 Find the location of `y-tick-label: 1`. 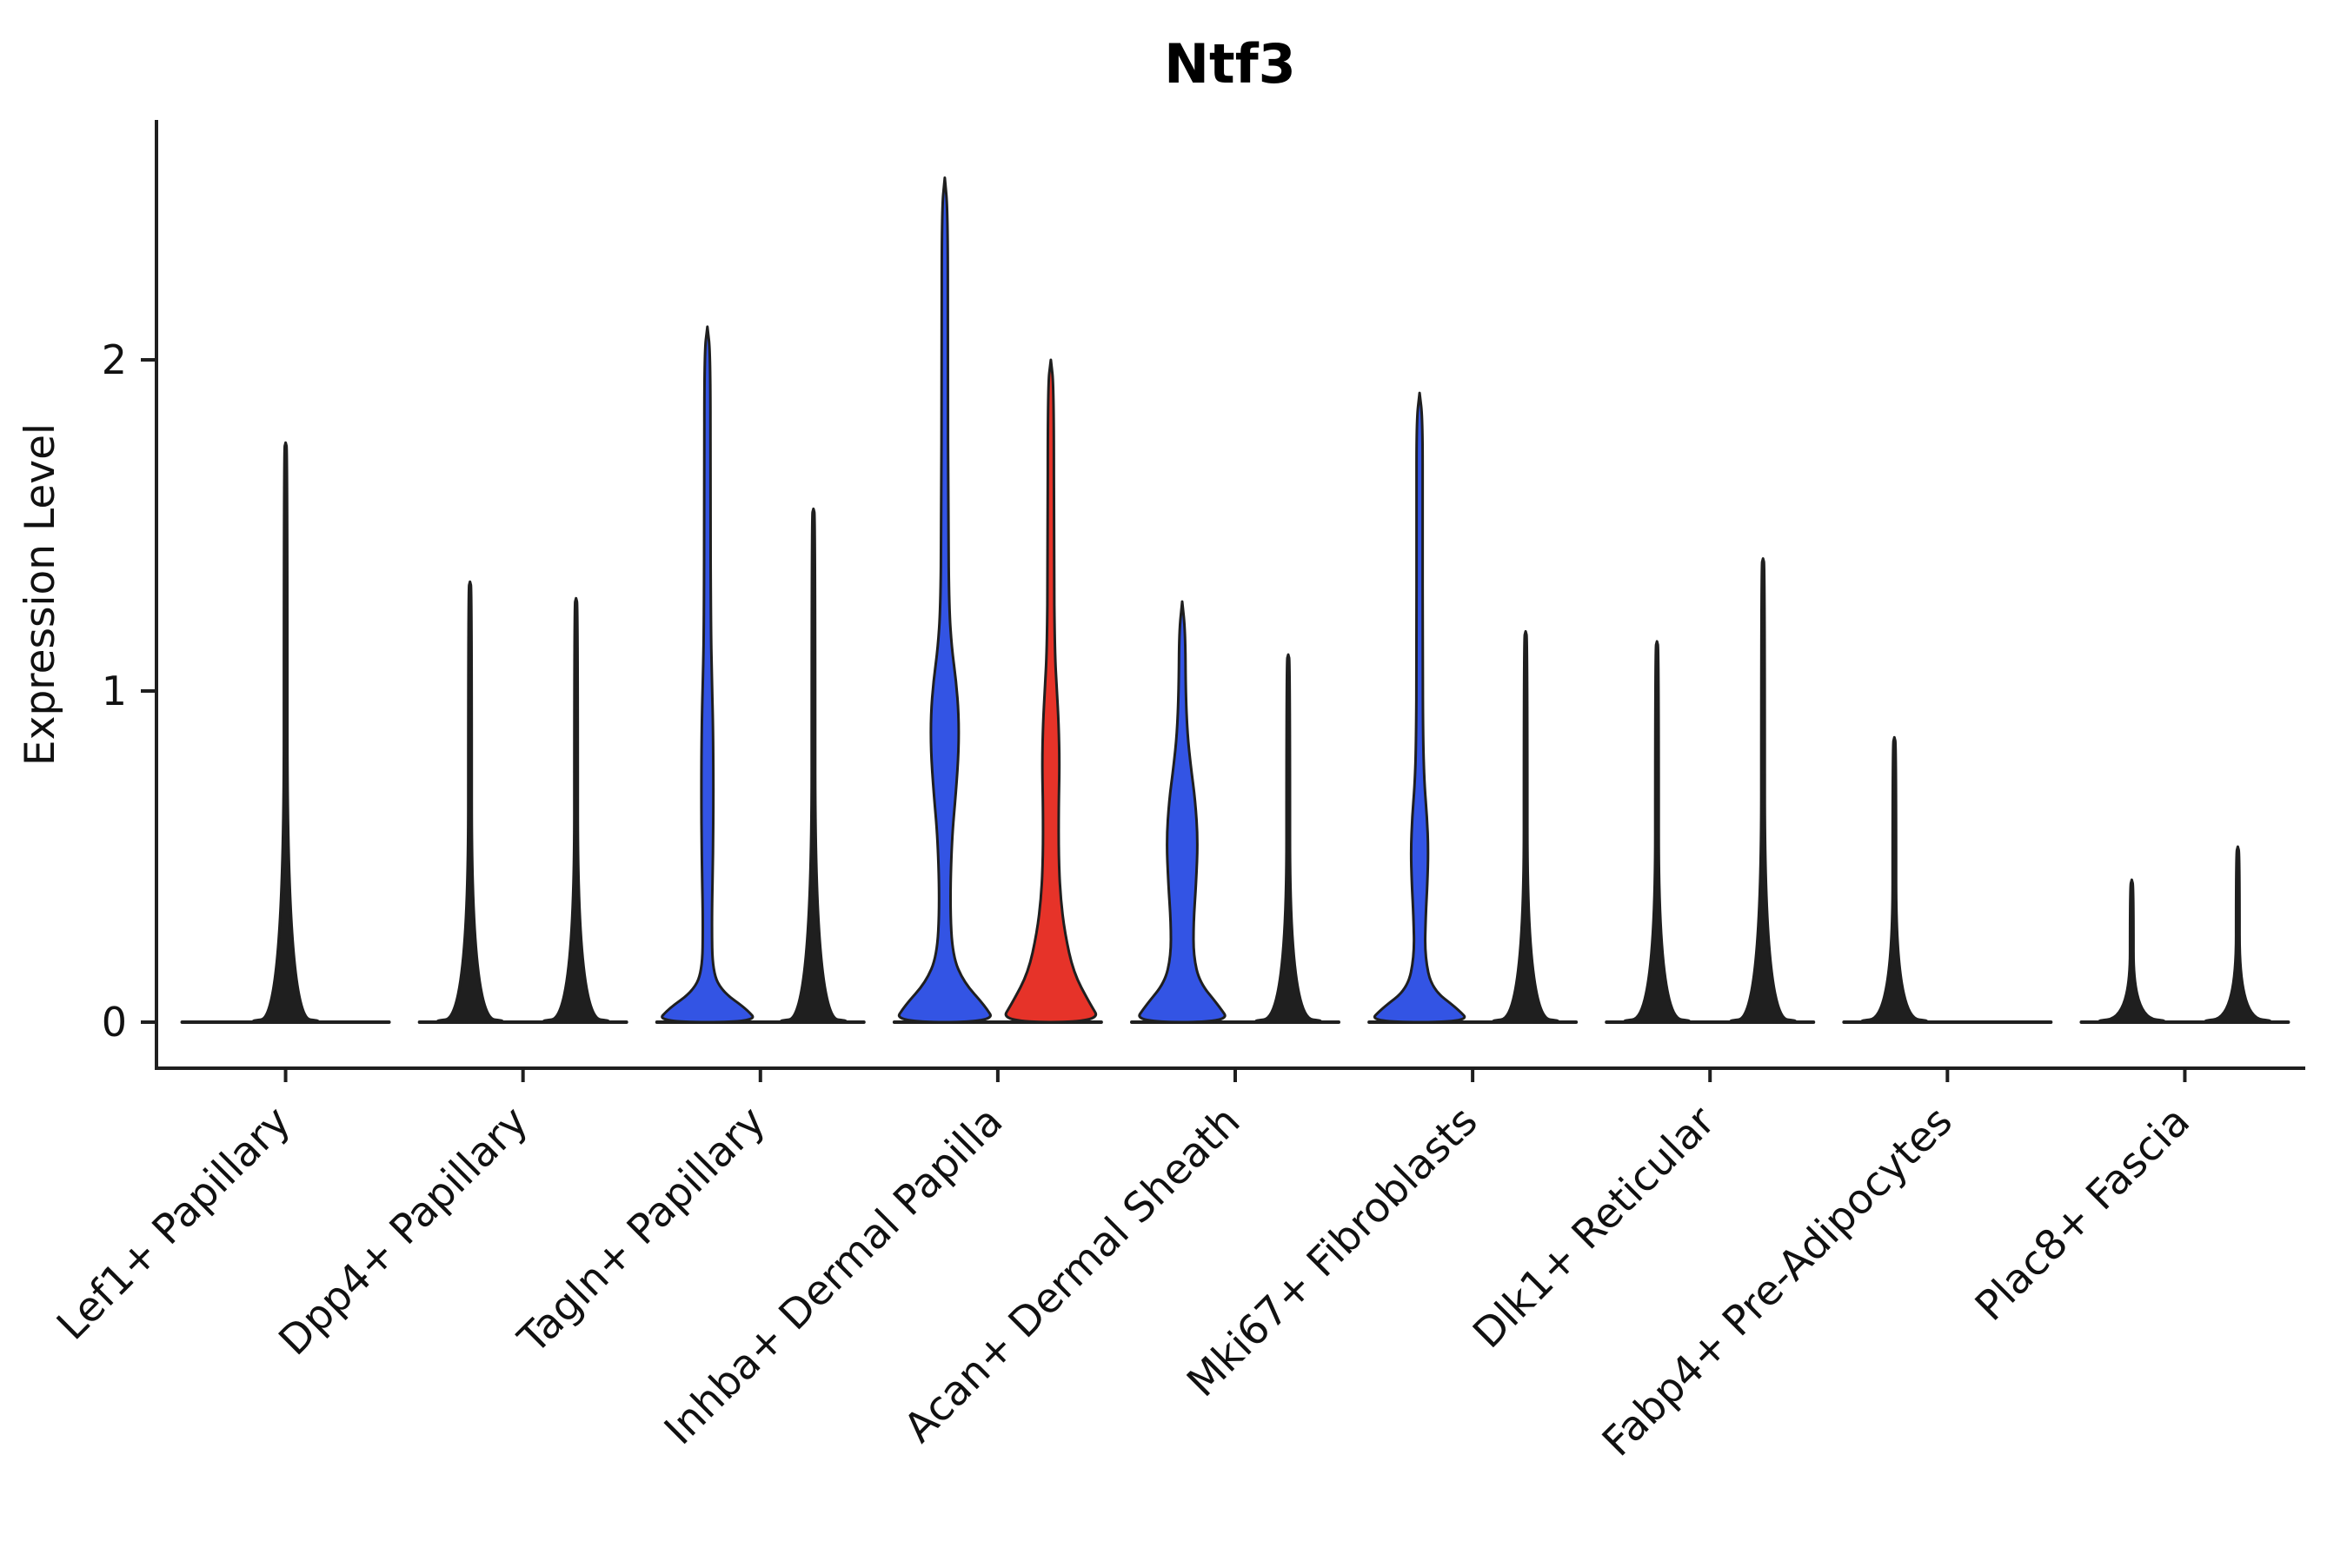

y-tick-label: 1 is located at coordinates (115, 691).